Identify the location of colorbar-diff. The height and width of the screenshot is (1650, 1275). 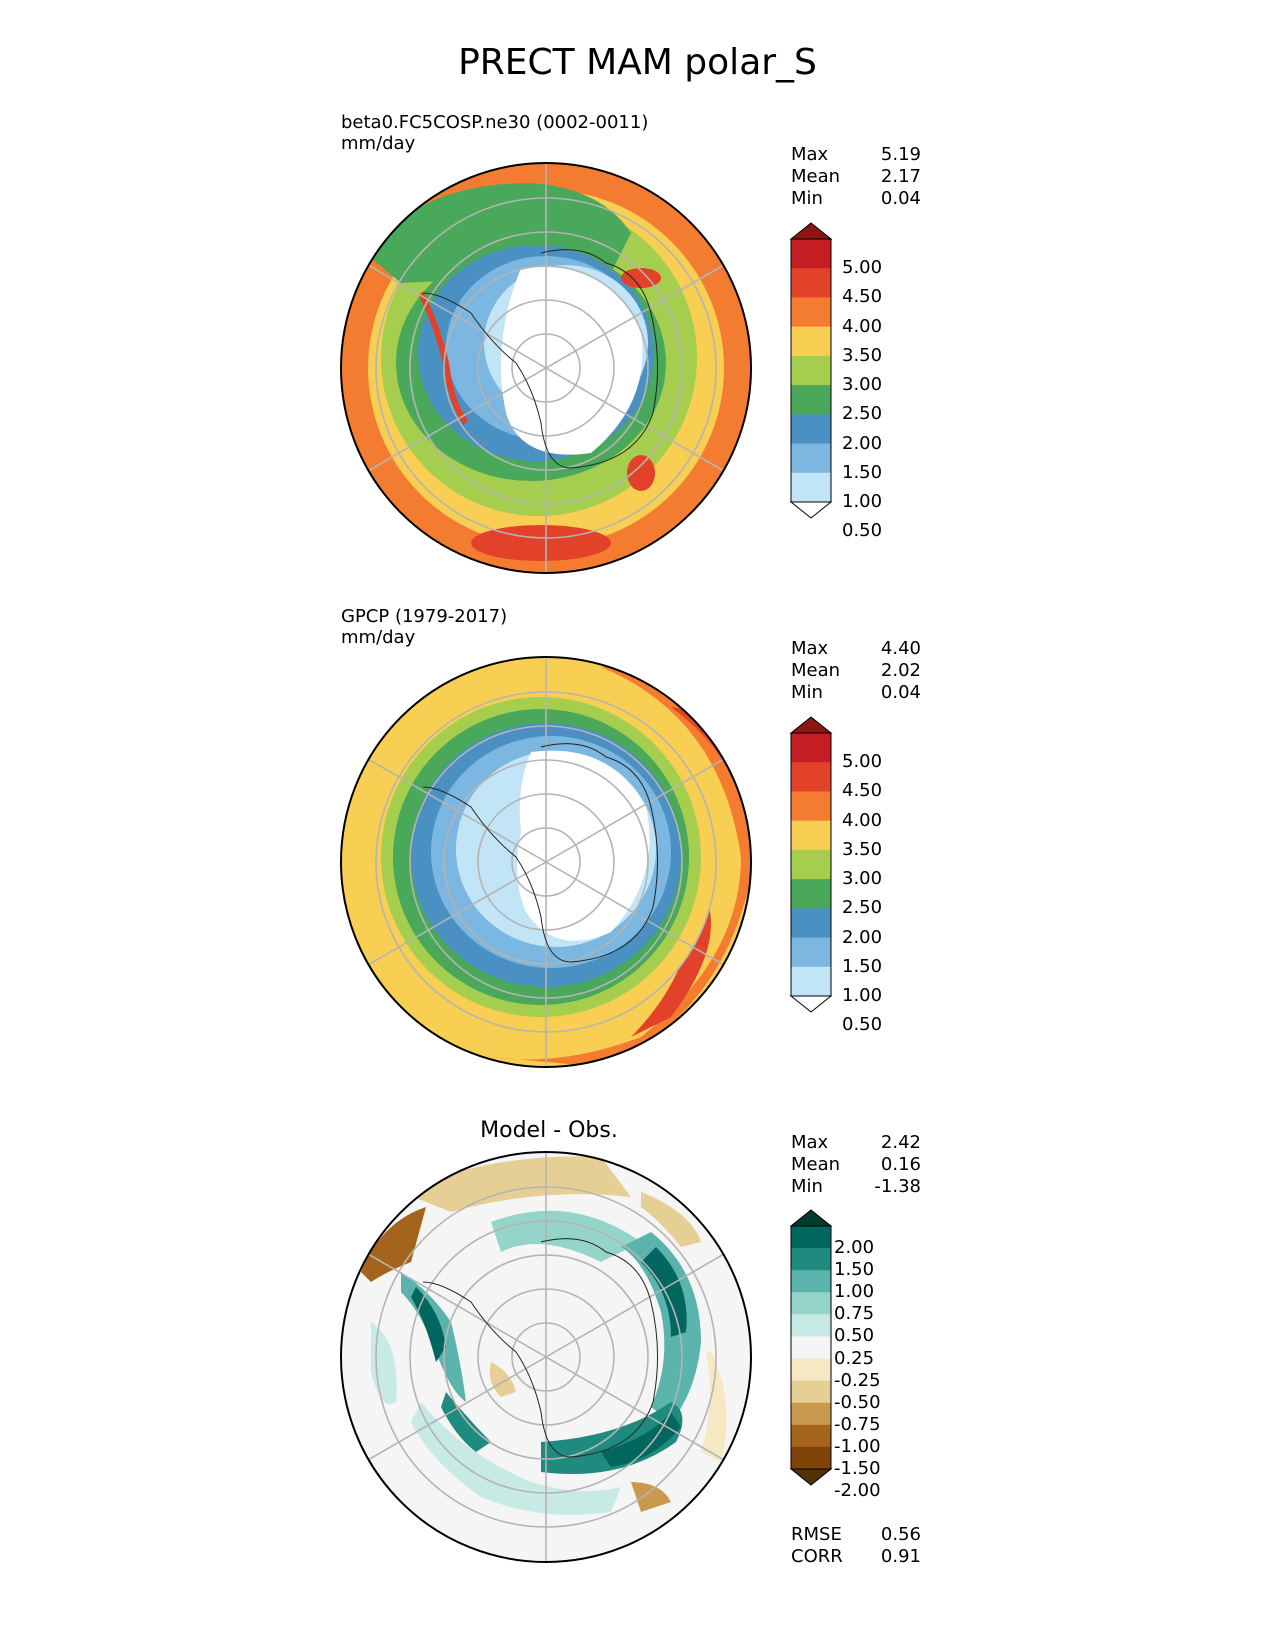
(811, 1347).